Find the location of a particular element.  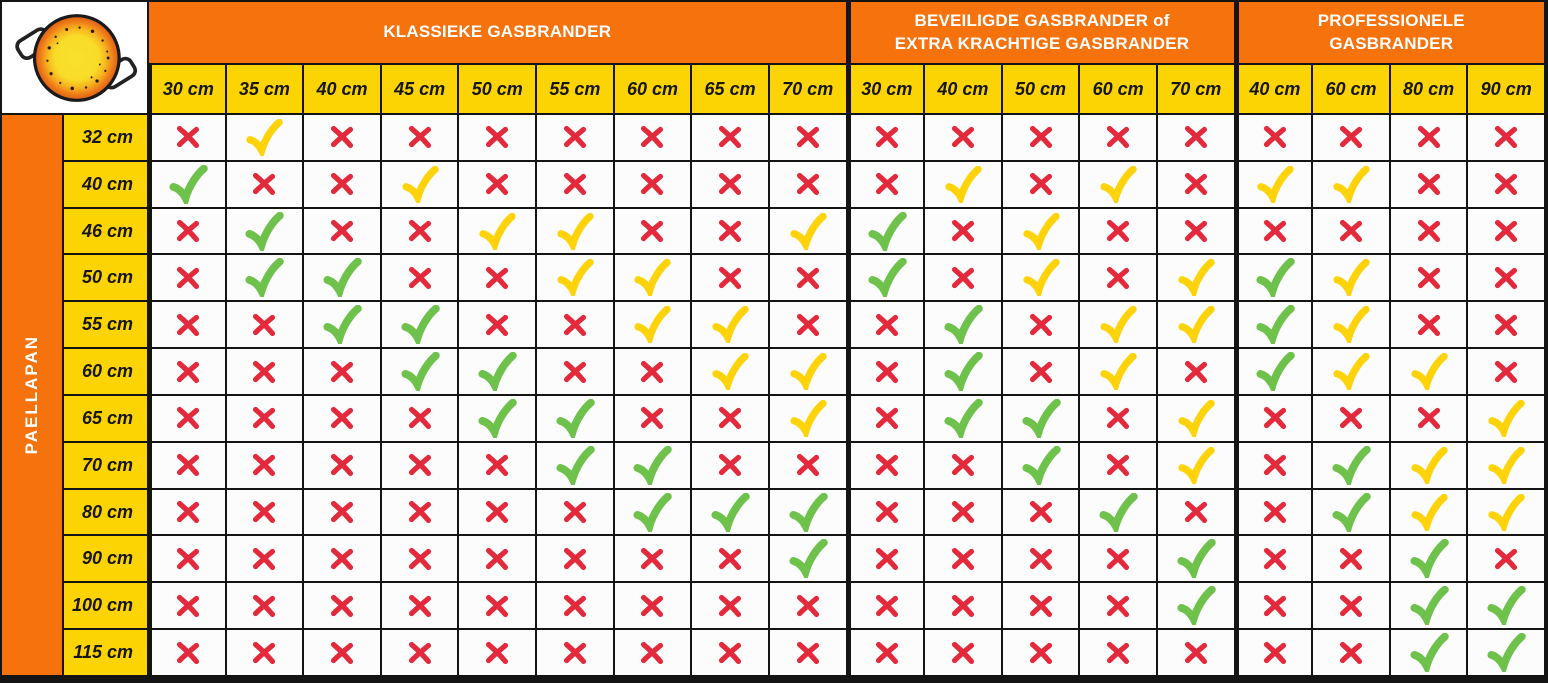

row-header: 90 cm is located at coordinates (105, 559).